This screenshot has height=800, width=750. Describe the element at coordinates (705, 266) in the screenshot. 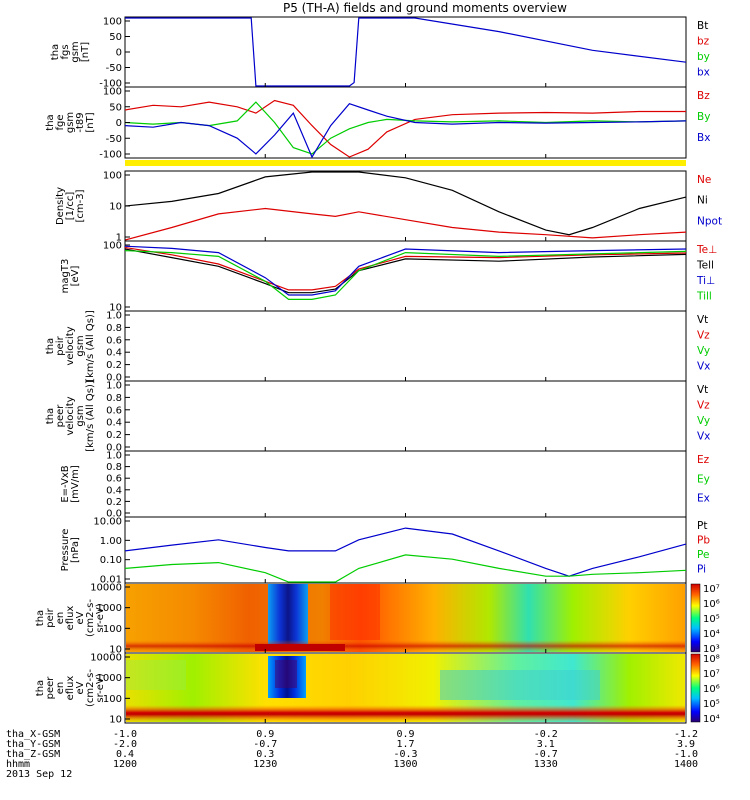

I see `legend-entry: Tell` at that location.